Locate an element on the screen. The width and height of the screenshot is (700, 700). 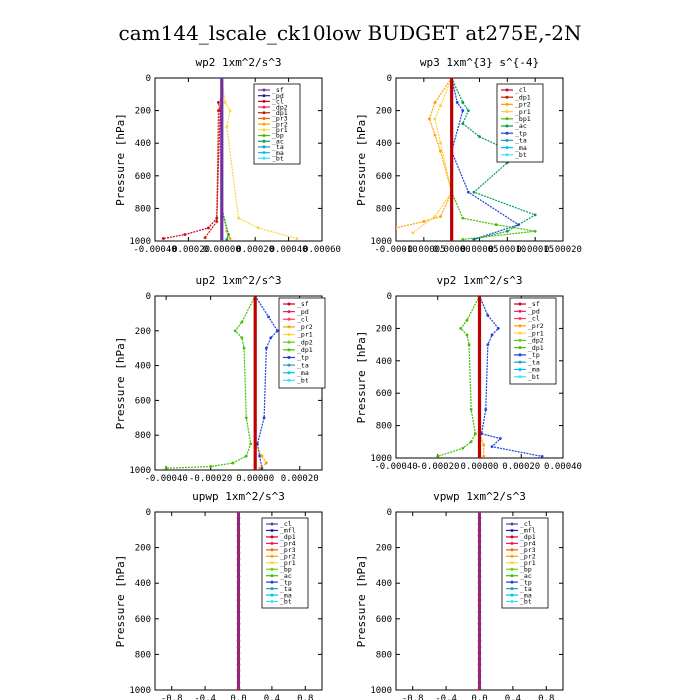
x-tick-label: 0.8 is located at coordinates (305, 697).